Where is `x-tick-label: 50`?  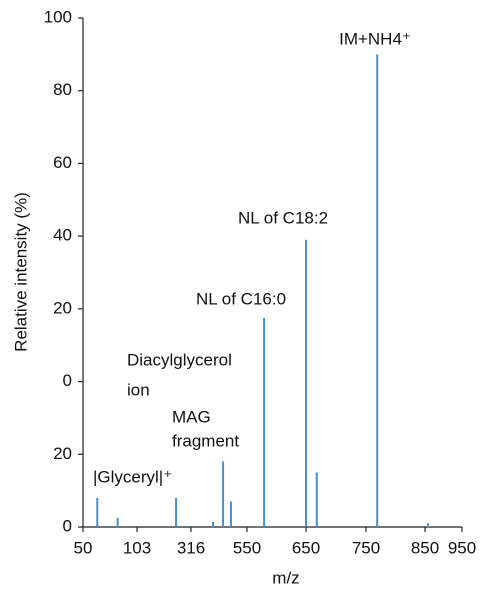
x-tick-label: 50 is located at coordinates (83, 547).